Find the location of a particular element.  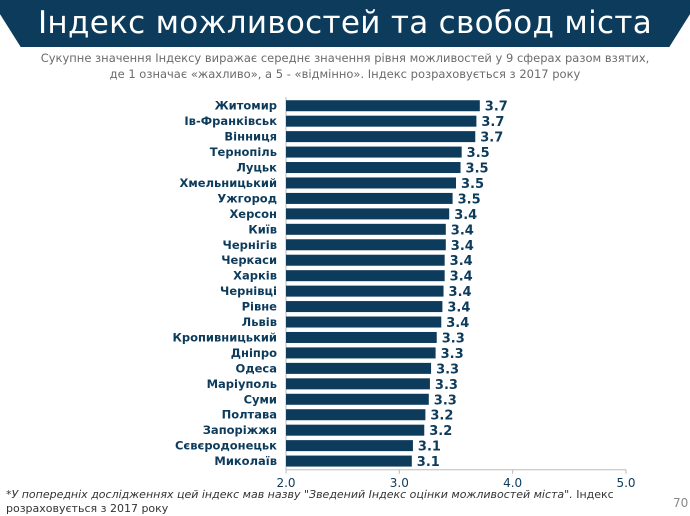

header-banner is located at coordinates (345, 23).